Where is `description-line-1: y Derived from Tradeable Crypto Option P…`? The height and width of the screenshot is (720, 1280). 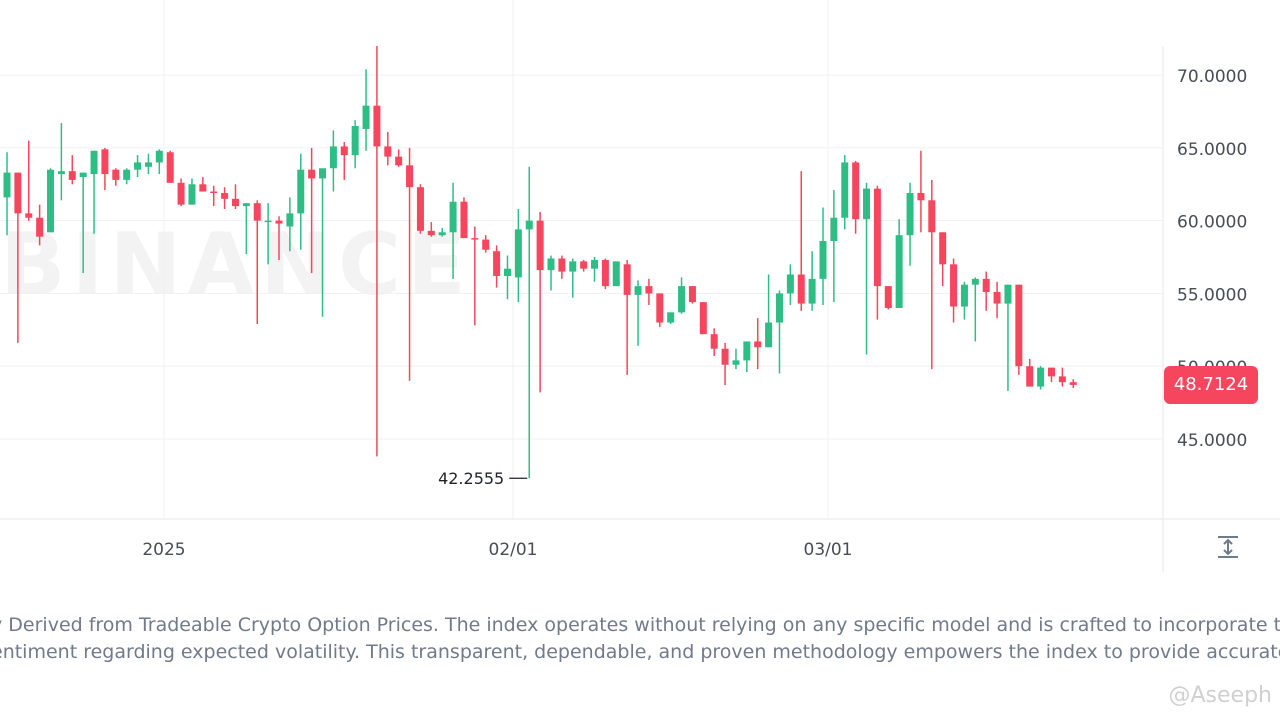
description-line-1: y Derived from Tradeable Crypto Option P… is located at coordinates (640, 625).